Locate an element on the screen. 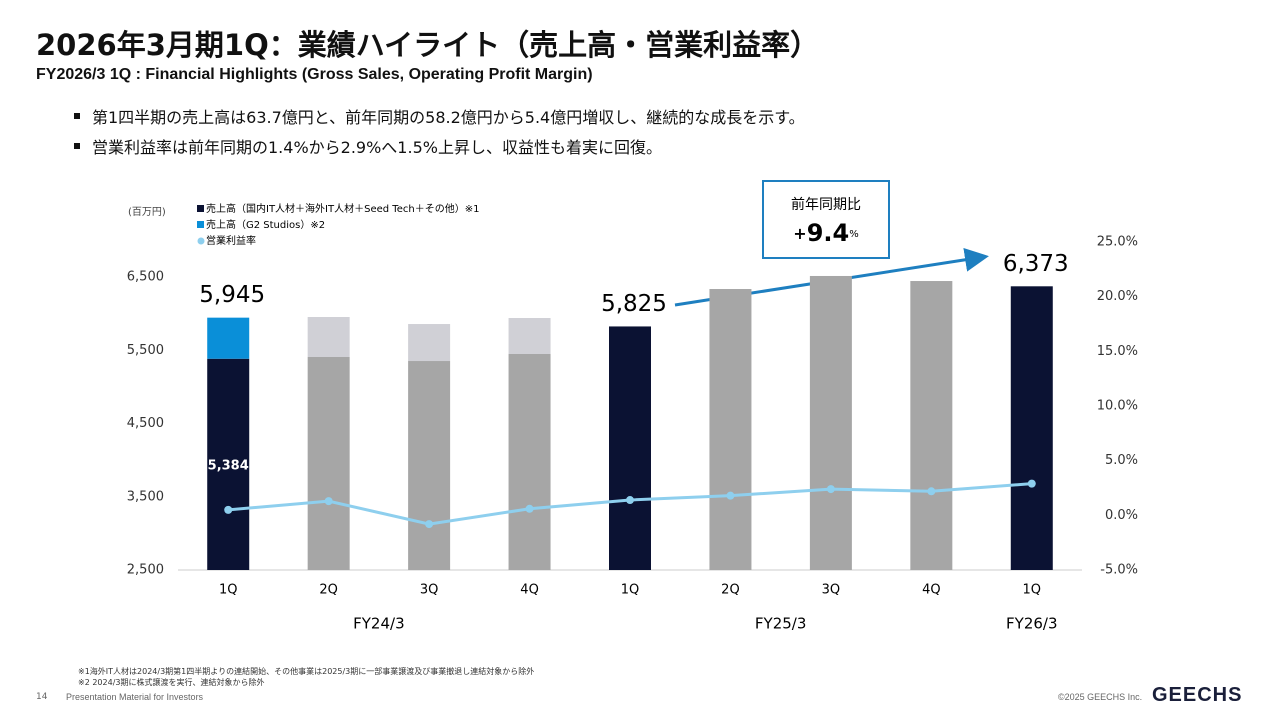 This screenshot has width=1280, height=720. total-label: 5,945 is located at coordinates (232, 295).